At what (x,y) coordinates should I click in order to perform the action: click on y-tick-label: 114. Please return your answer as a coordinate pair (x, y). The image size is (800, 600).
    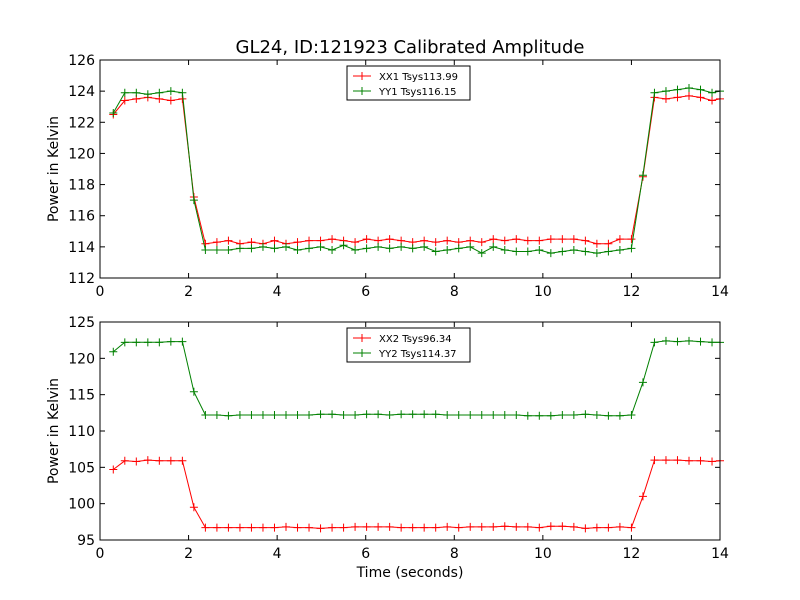
    Looking at the image, I should click on (81, 248).